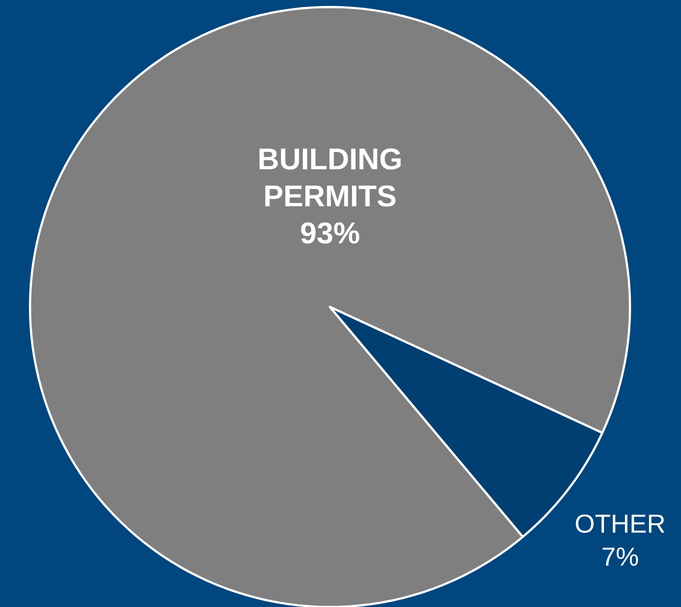 Image resolution: width=681 pixels, height=607 pixels. Describe the element at coordinates (620, 523) in the screenshot. I see `slice-label: OTHER` at that location.